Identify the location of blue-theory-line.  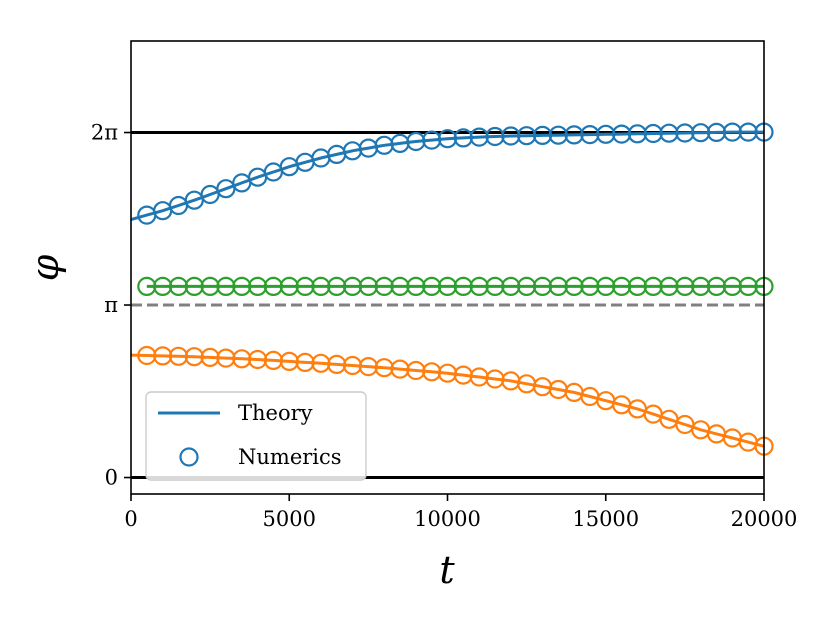
(447, 175).